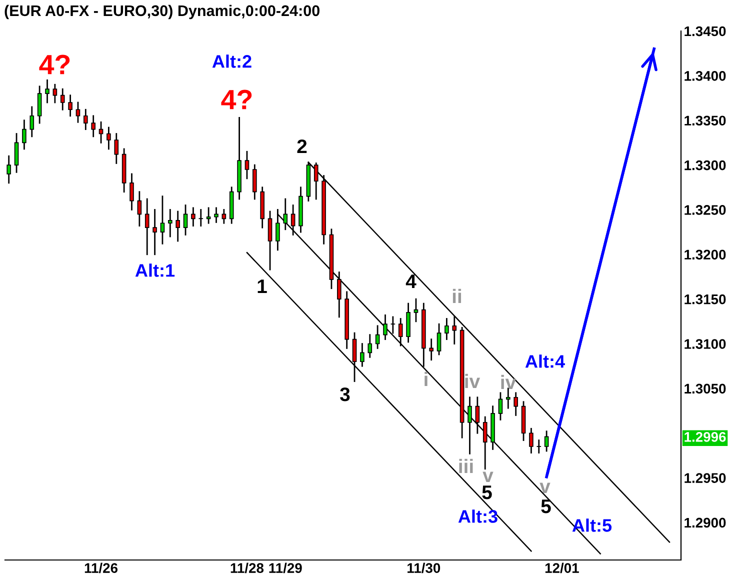  What do you see at coordinates (457, 296) in the screenshot?
I see `annotation: ii` at bounding box center [457, 296].